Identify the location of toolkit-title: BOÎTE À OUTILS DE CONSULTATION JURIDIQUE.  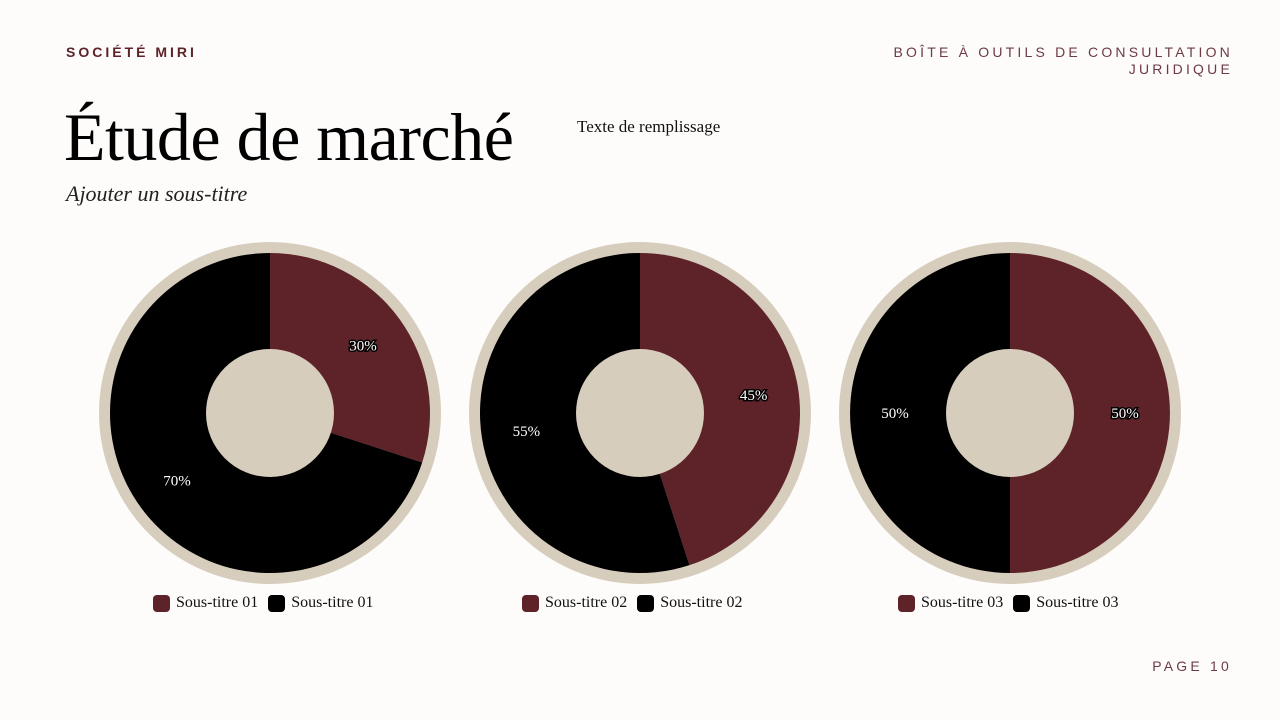
(1063, 60).